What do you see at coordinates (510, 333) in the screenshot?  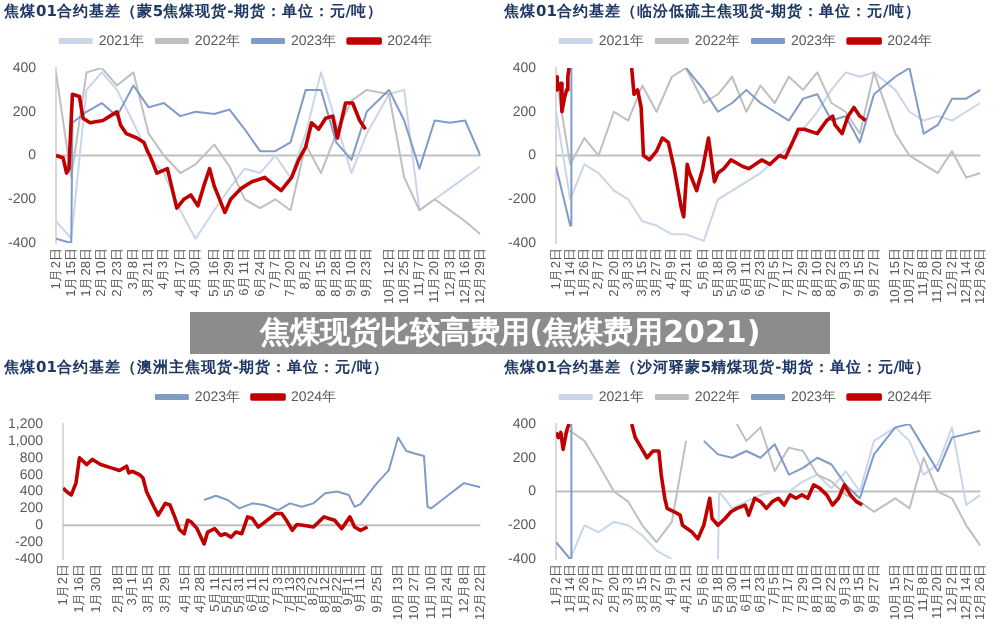 I see `text: 焦煤现货比较高费用(焦煤费用2021)` at bounding box center [510, 333].